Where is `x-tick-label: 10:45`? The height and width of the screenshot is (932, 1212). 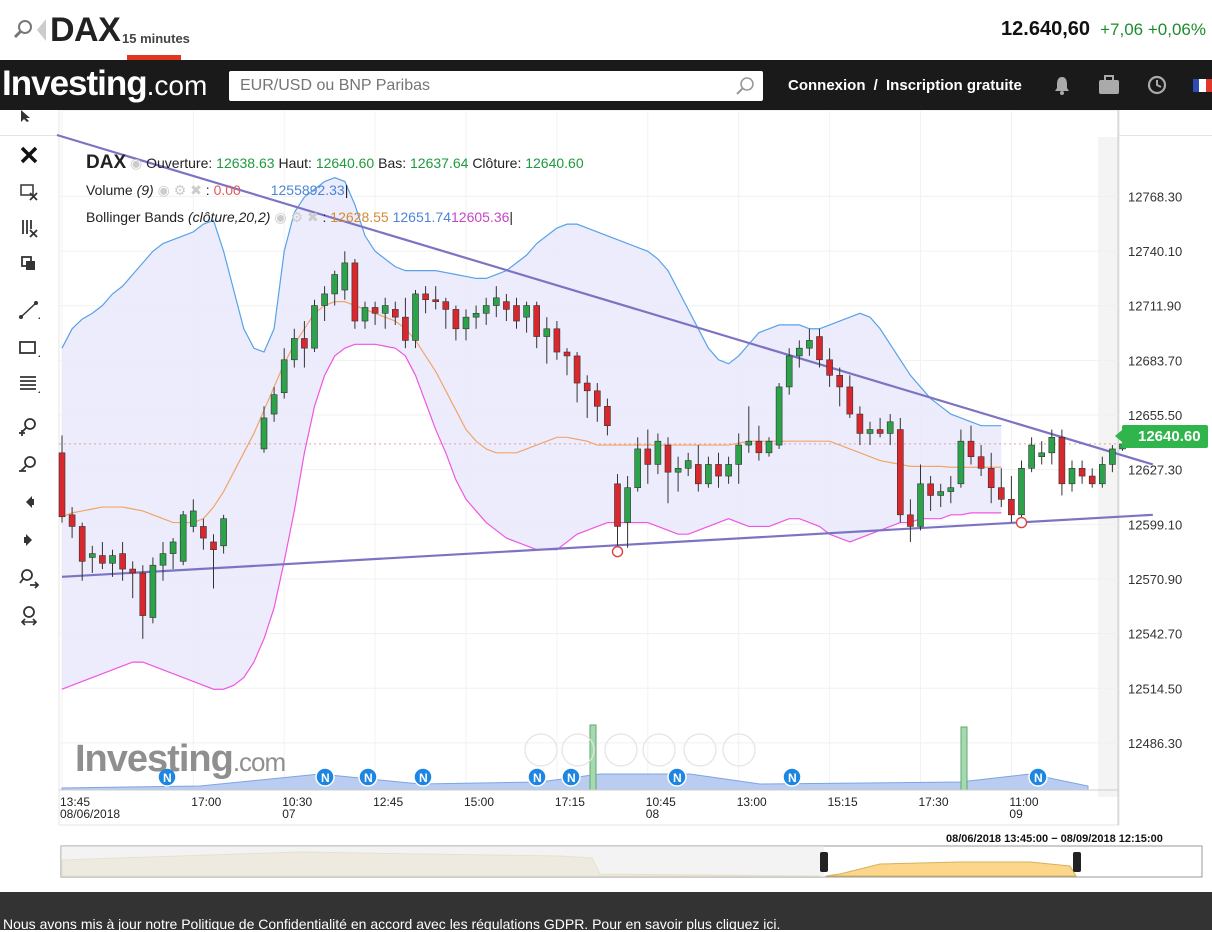
x-tick-label: 10:45 is located at coordinates (661, 802).